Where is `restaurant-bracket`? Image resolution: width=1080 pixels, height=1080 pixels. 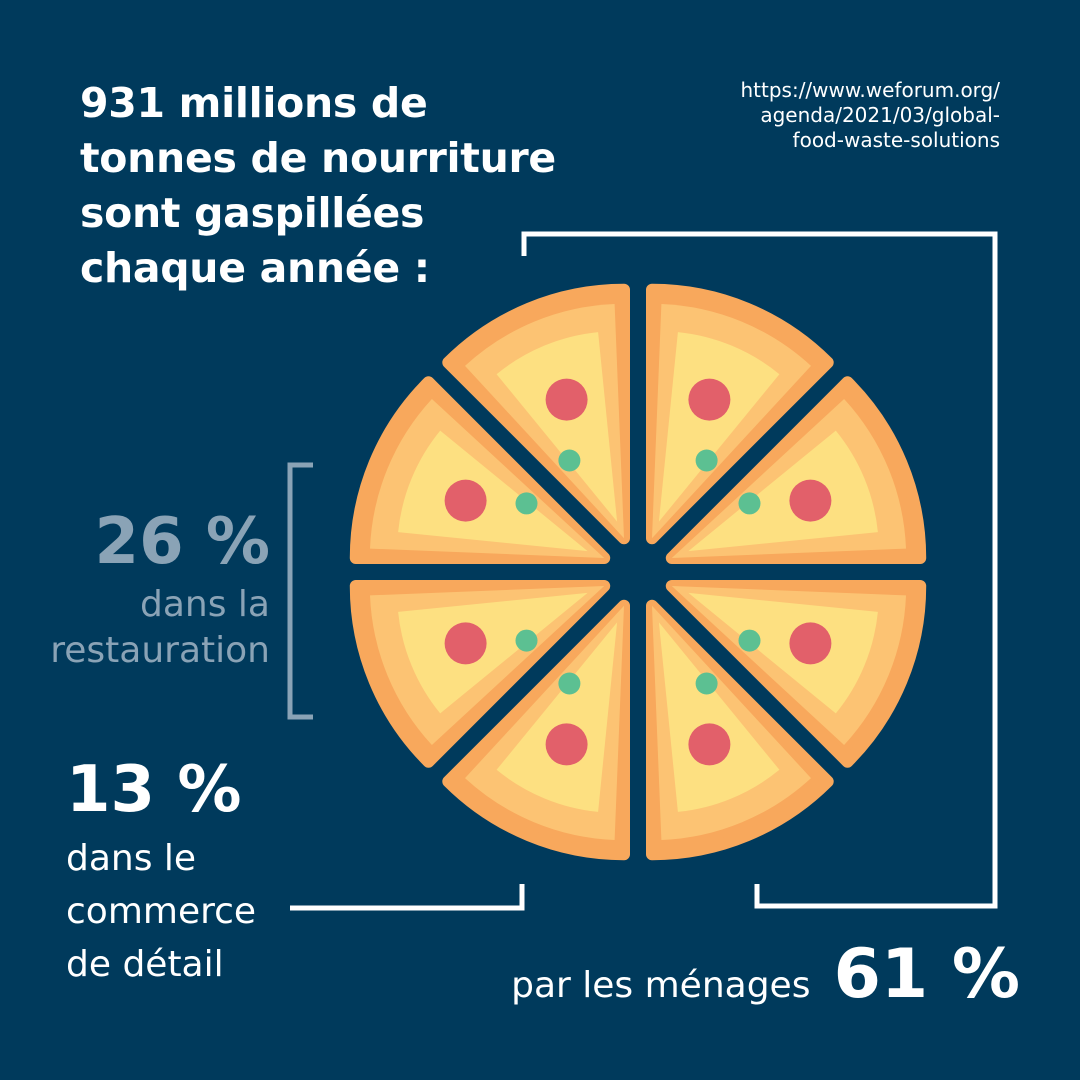 restaurant-bracket is located at coordinates (300, 591).